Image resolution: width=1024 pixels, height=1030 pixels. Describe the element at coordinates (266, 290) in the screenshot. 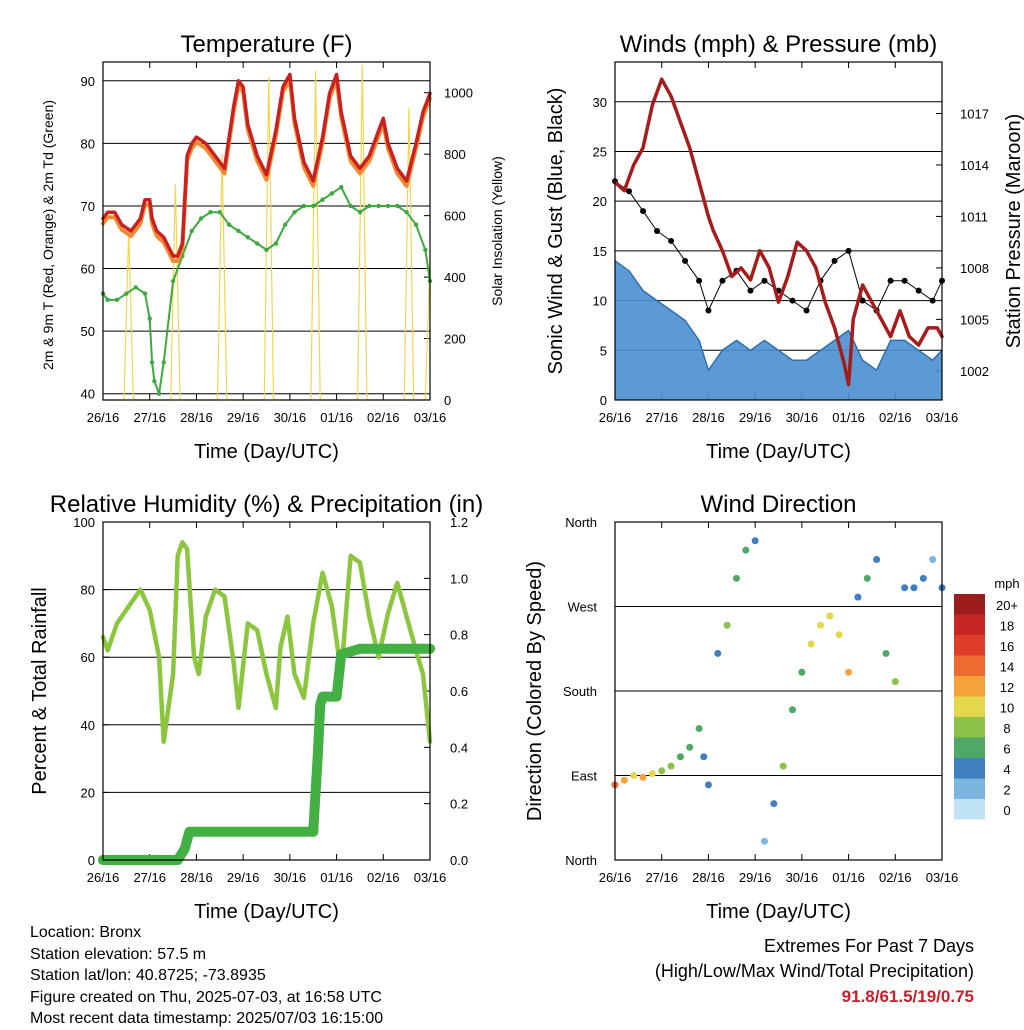

I see `dewpoint-line` at that location.